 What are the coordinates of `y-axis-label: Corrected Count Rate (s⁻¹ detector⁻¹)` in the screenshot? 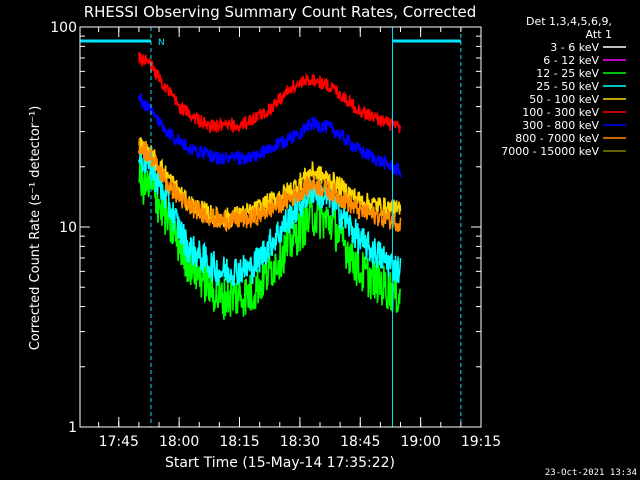 It's located at (35, 228).